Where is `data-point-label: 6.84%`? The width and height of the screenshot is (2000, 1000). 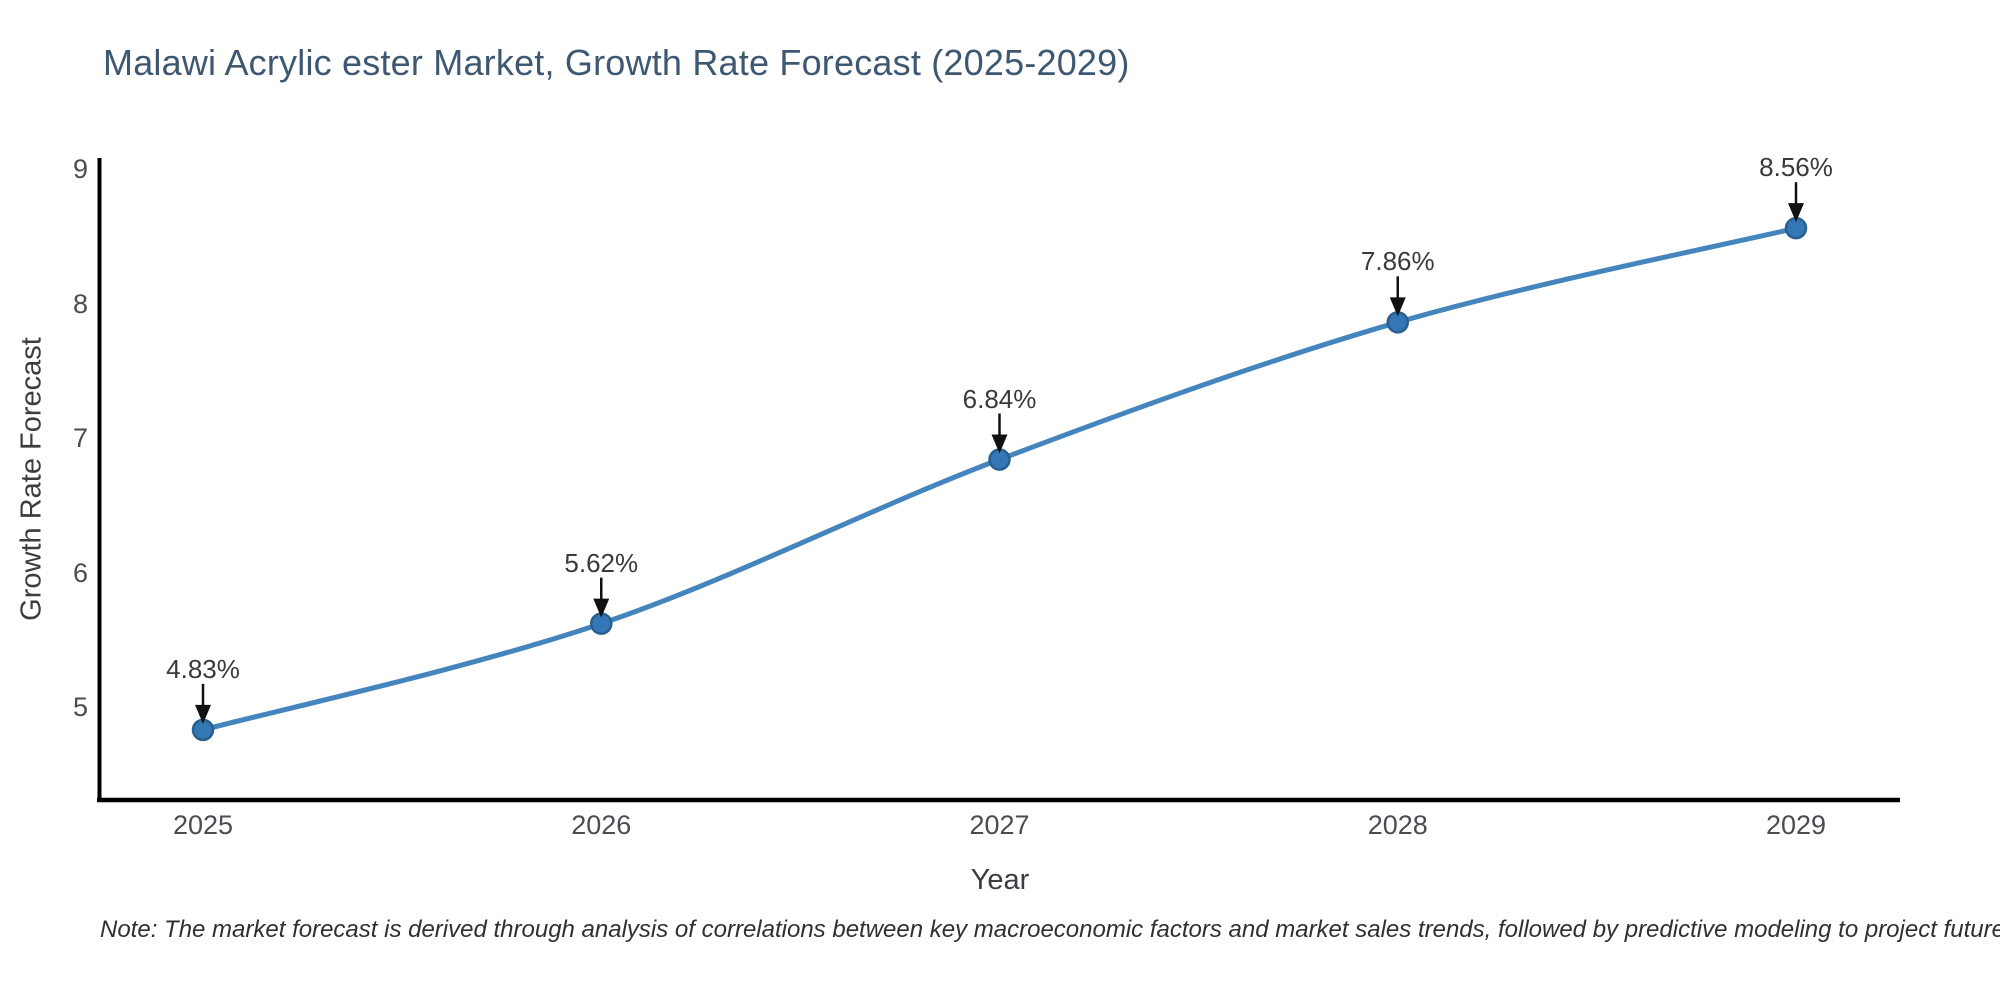
data-point-label: 6.84% is located at coordinates (999, 398).